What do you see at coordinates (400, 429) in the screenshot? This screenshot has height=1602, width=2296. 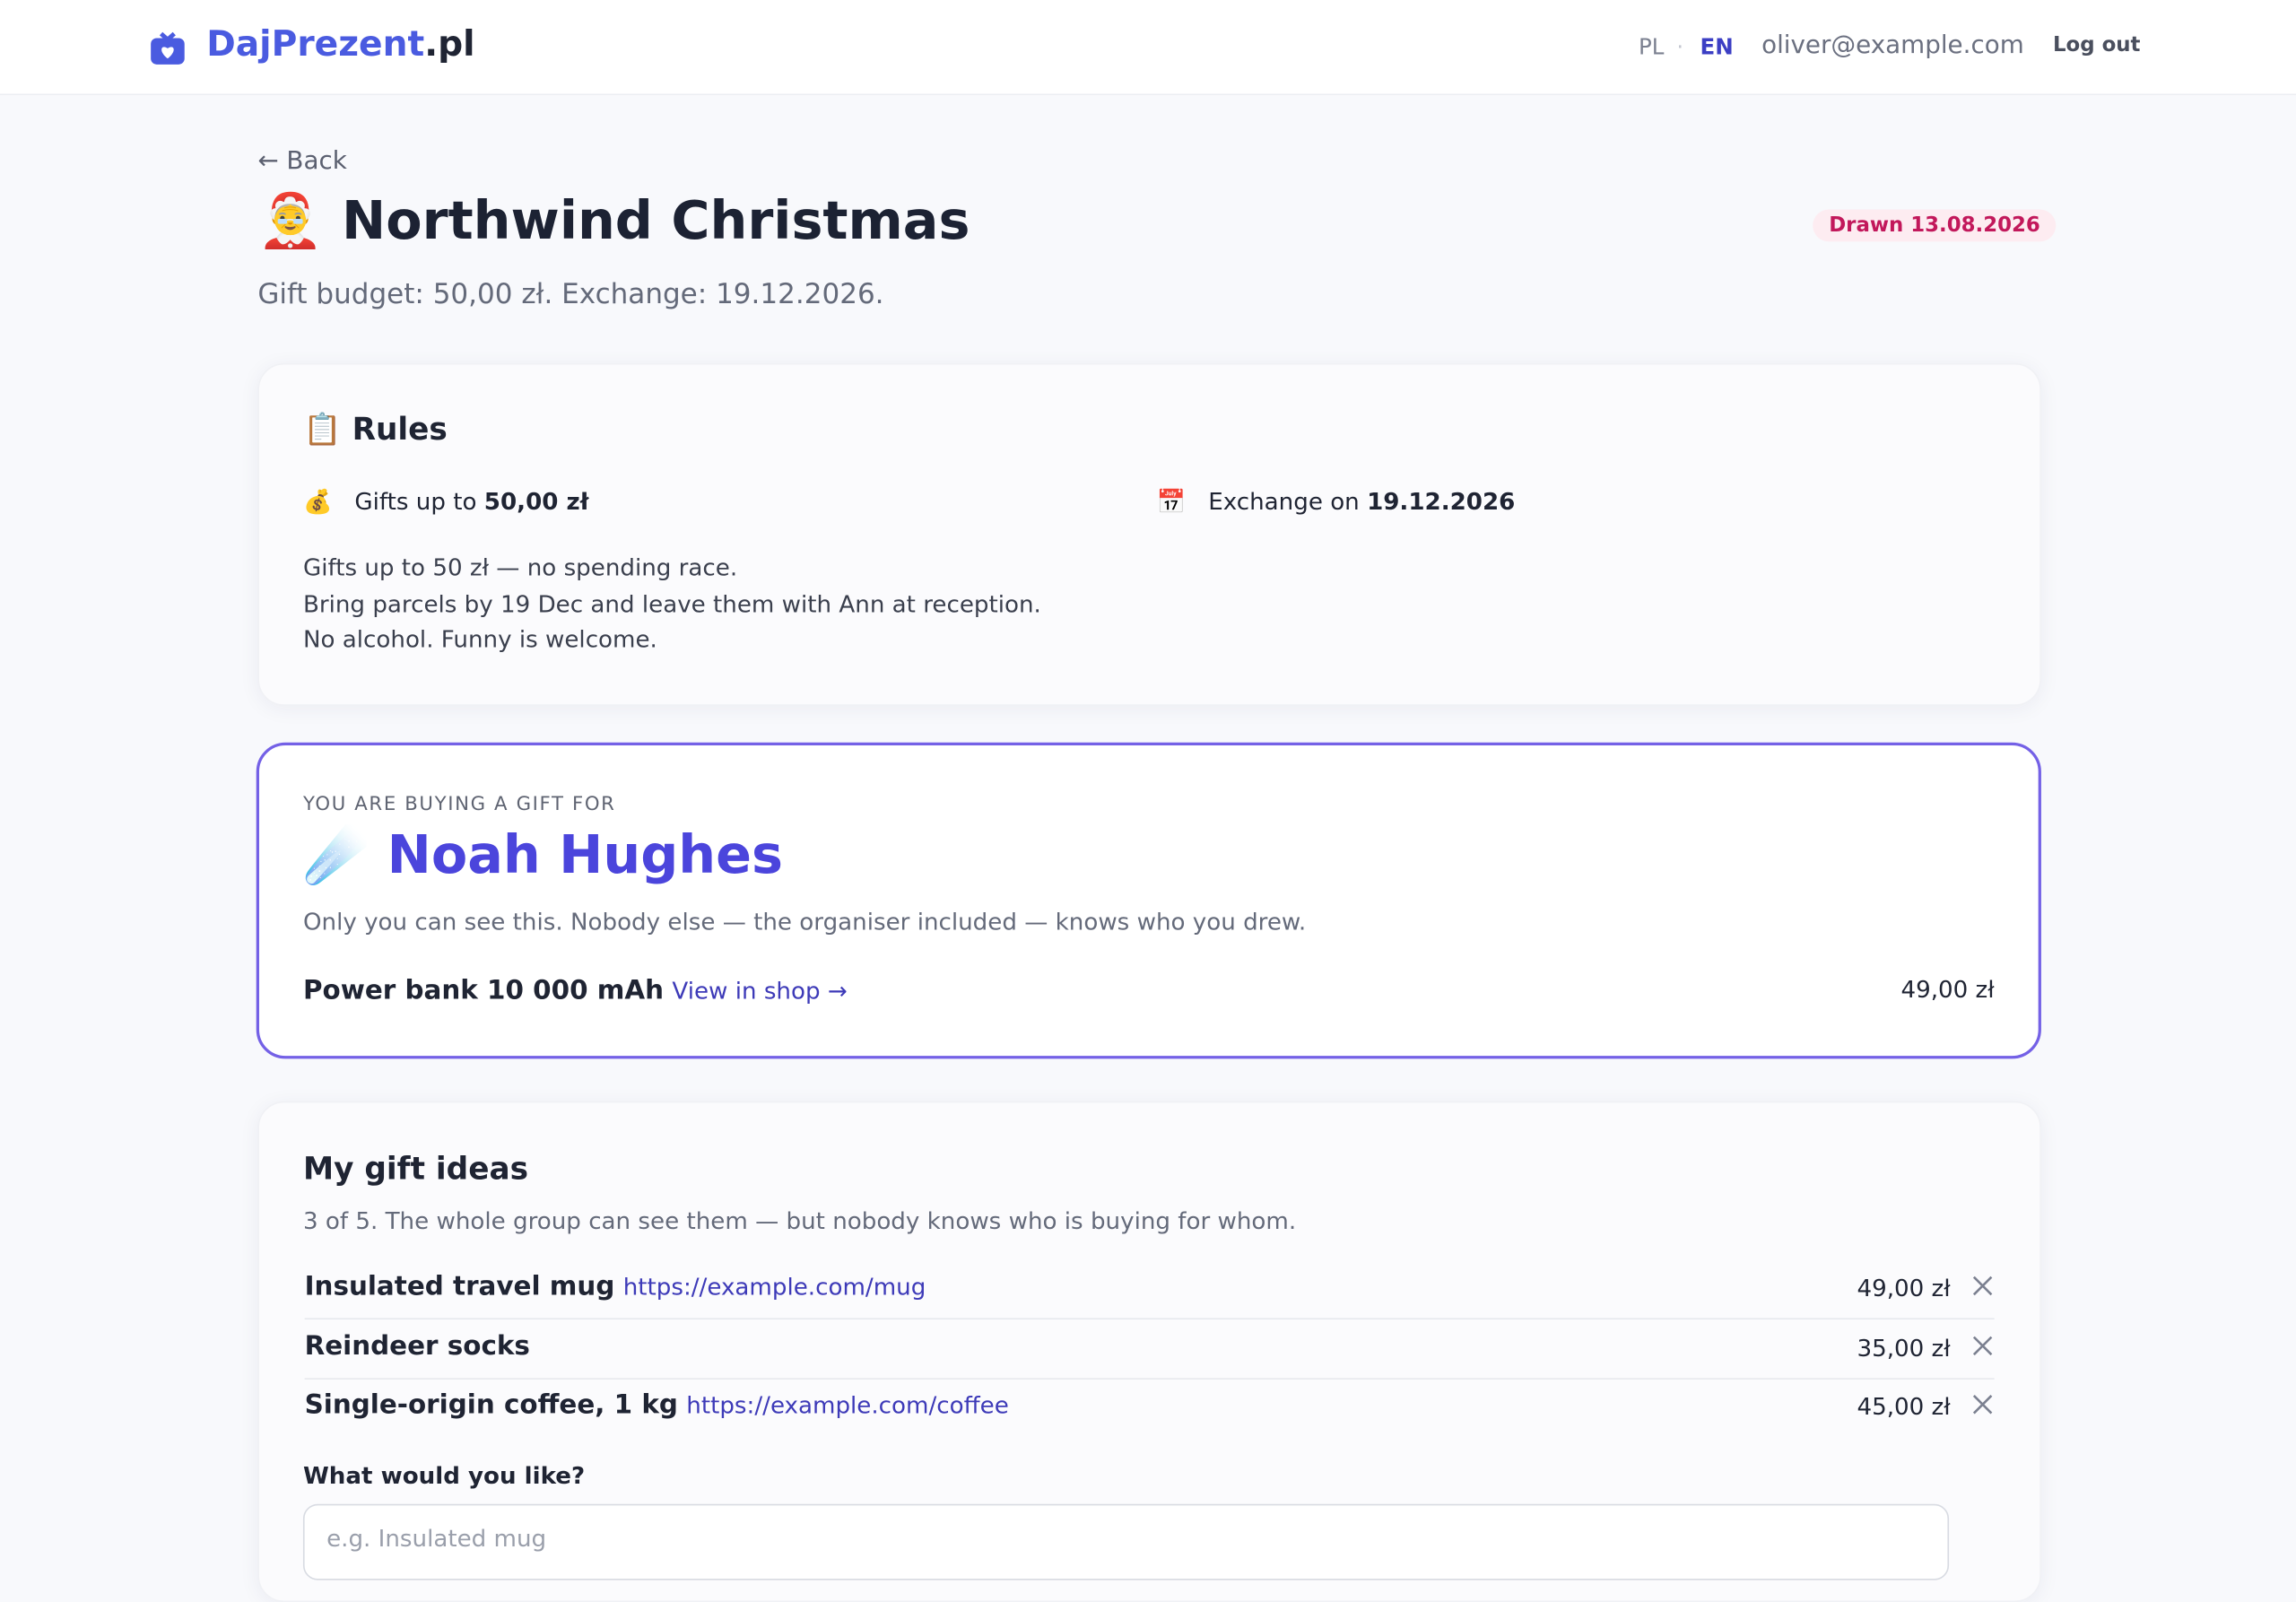 I see `rules-title: Rules` at bounding box center [400, 429].